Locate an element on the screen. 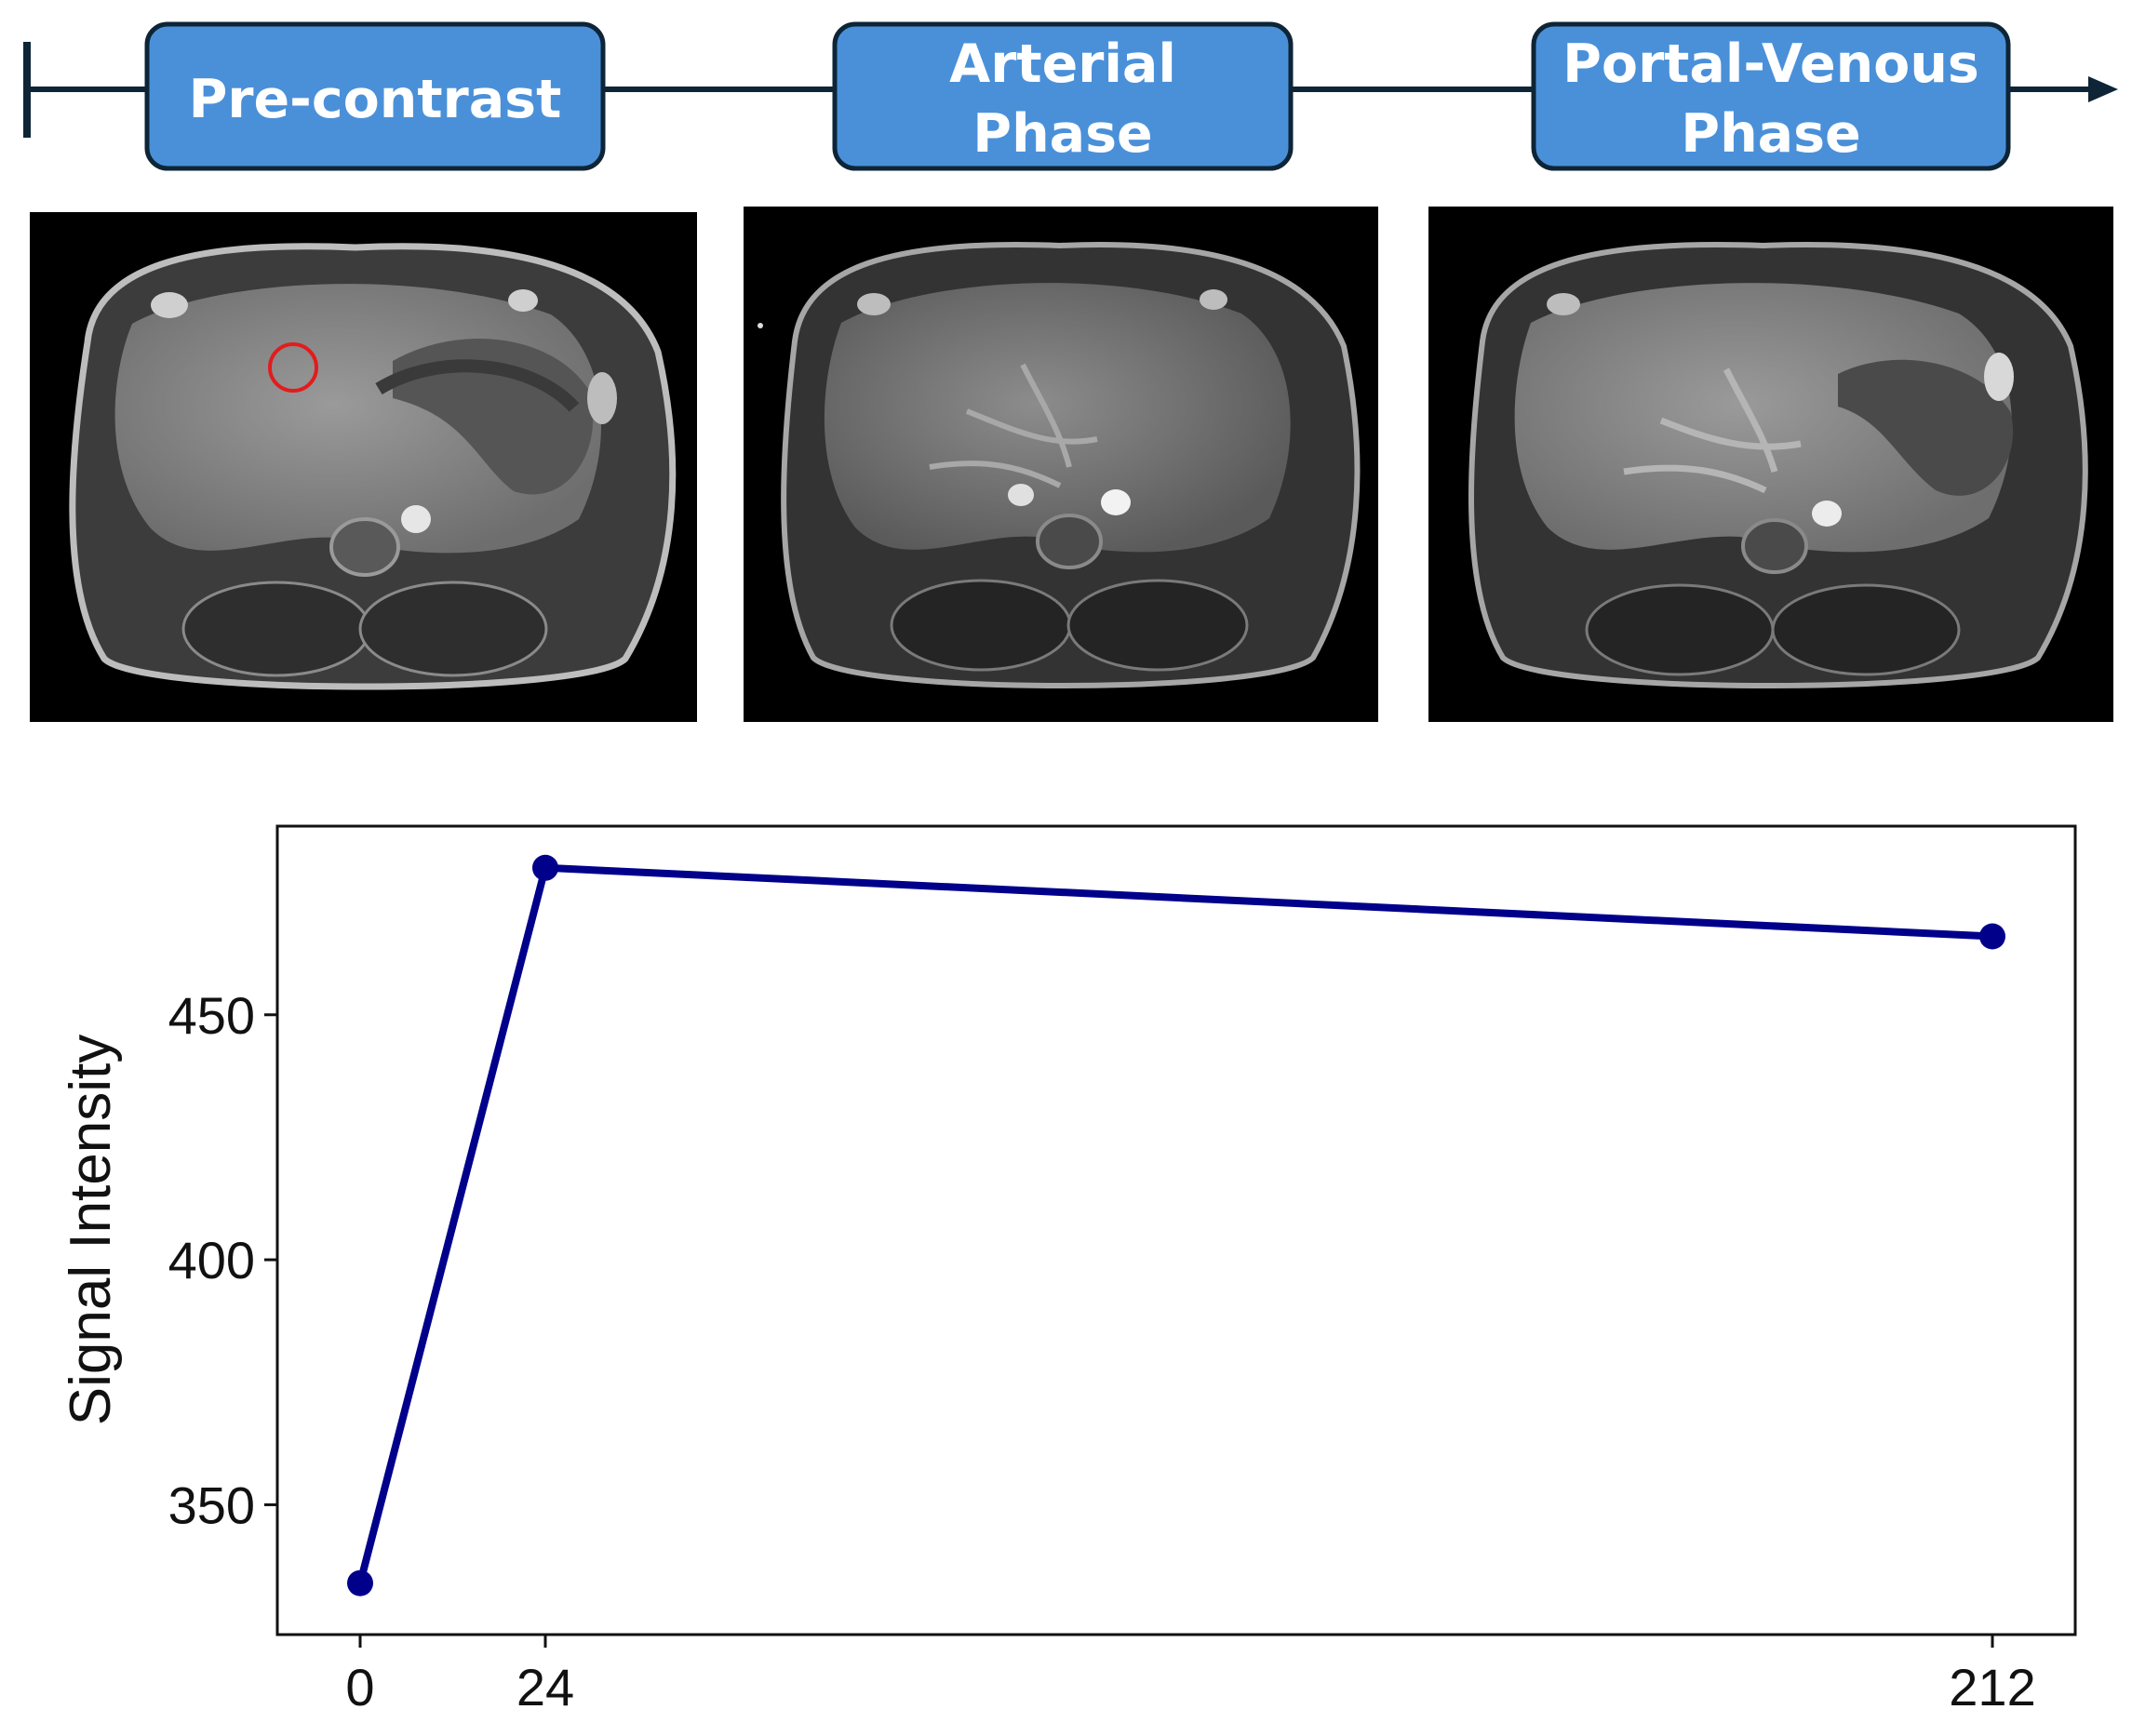 This screenshot has width=2132, height=1736. spleen-bright-spot is located at coordinates (1999, 377).